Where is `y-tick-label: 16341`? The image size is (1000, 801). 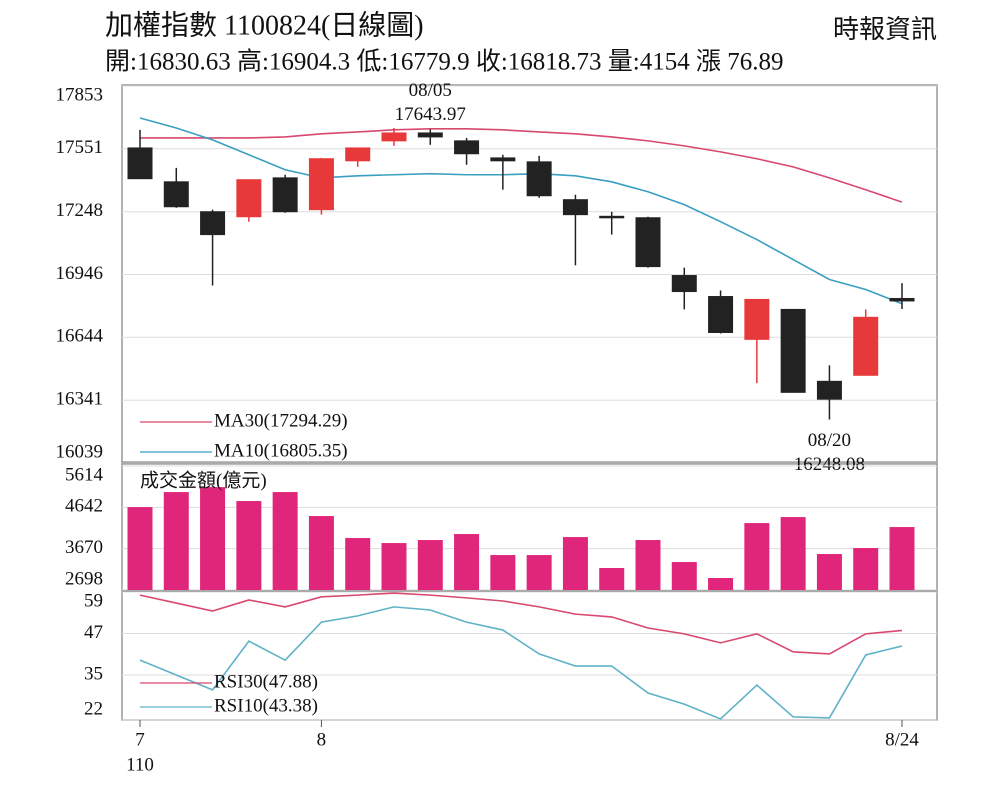
y-tick-label: 16341 is located at coordinates (80, 399).